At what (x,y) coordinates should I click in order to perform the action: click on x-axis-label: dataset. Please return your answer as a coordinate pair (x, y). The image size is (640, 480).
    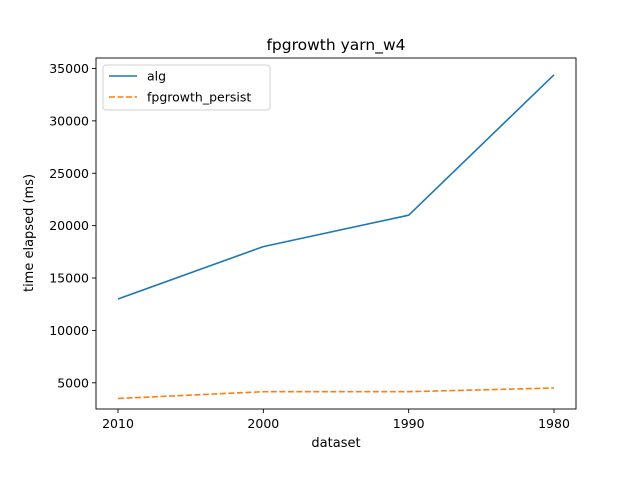
    Looking at the image, I should click on (335, 443).